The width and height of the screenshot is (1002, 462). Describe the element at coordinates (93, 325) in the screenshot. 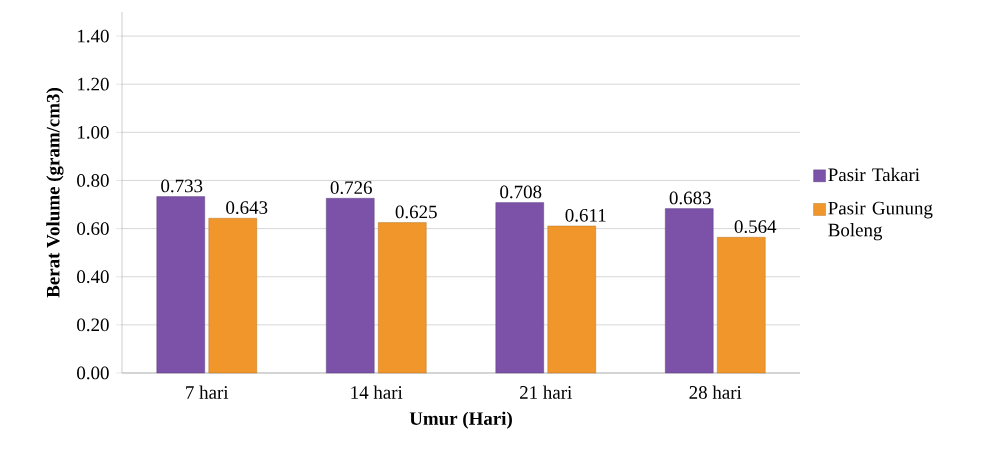

I see `y-tick-label: 0.20` at that location.